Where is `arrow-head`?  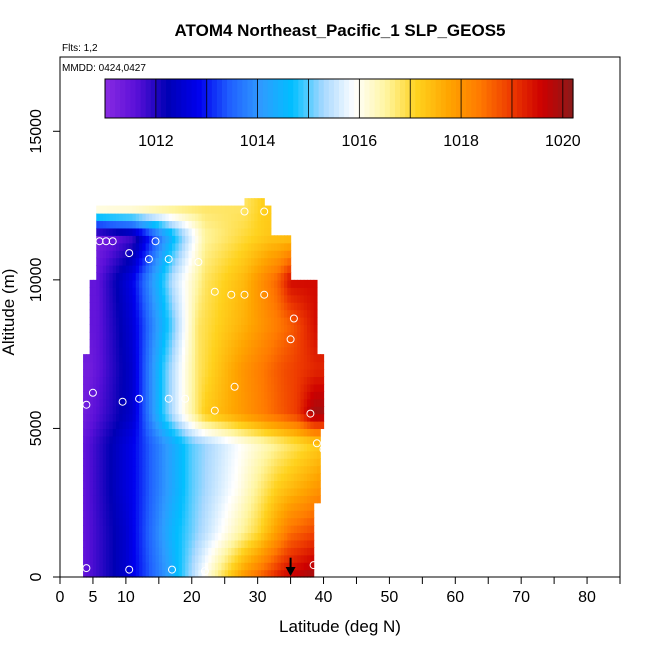 arrow-head is located at coordinates (290, 571).